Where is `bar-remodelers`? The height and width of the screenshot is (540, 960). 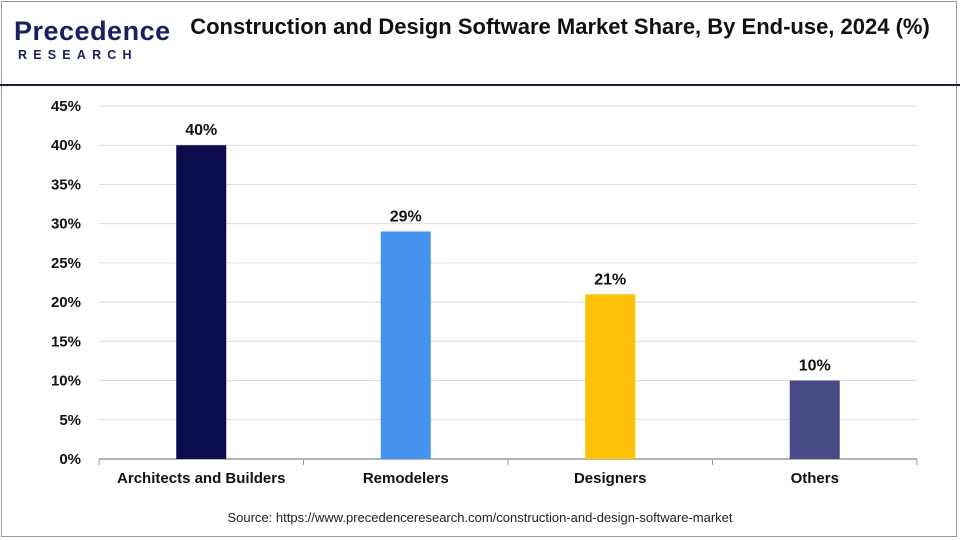
bar-remodelers is located at coordinates (405, 345).